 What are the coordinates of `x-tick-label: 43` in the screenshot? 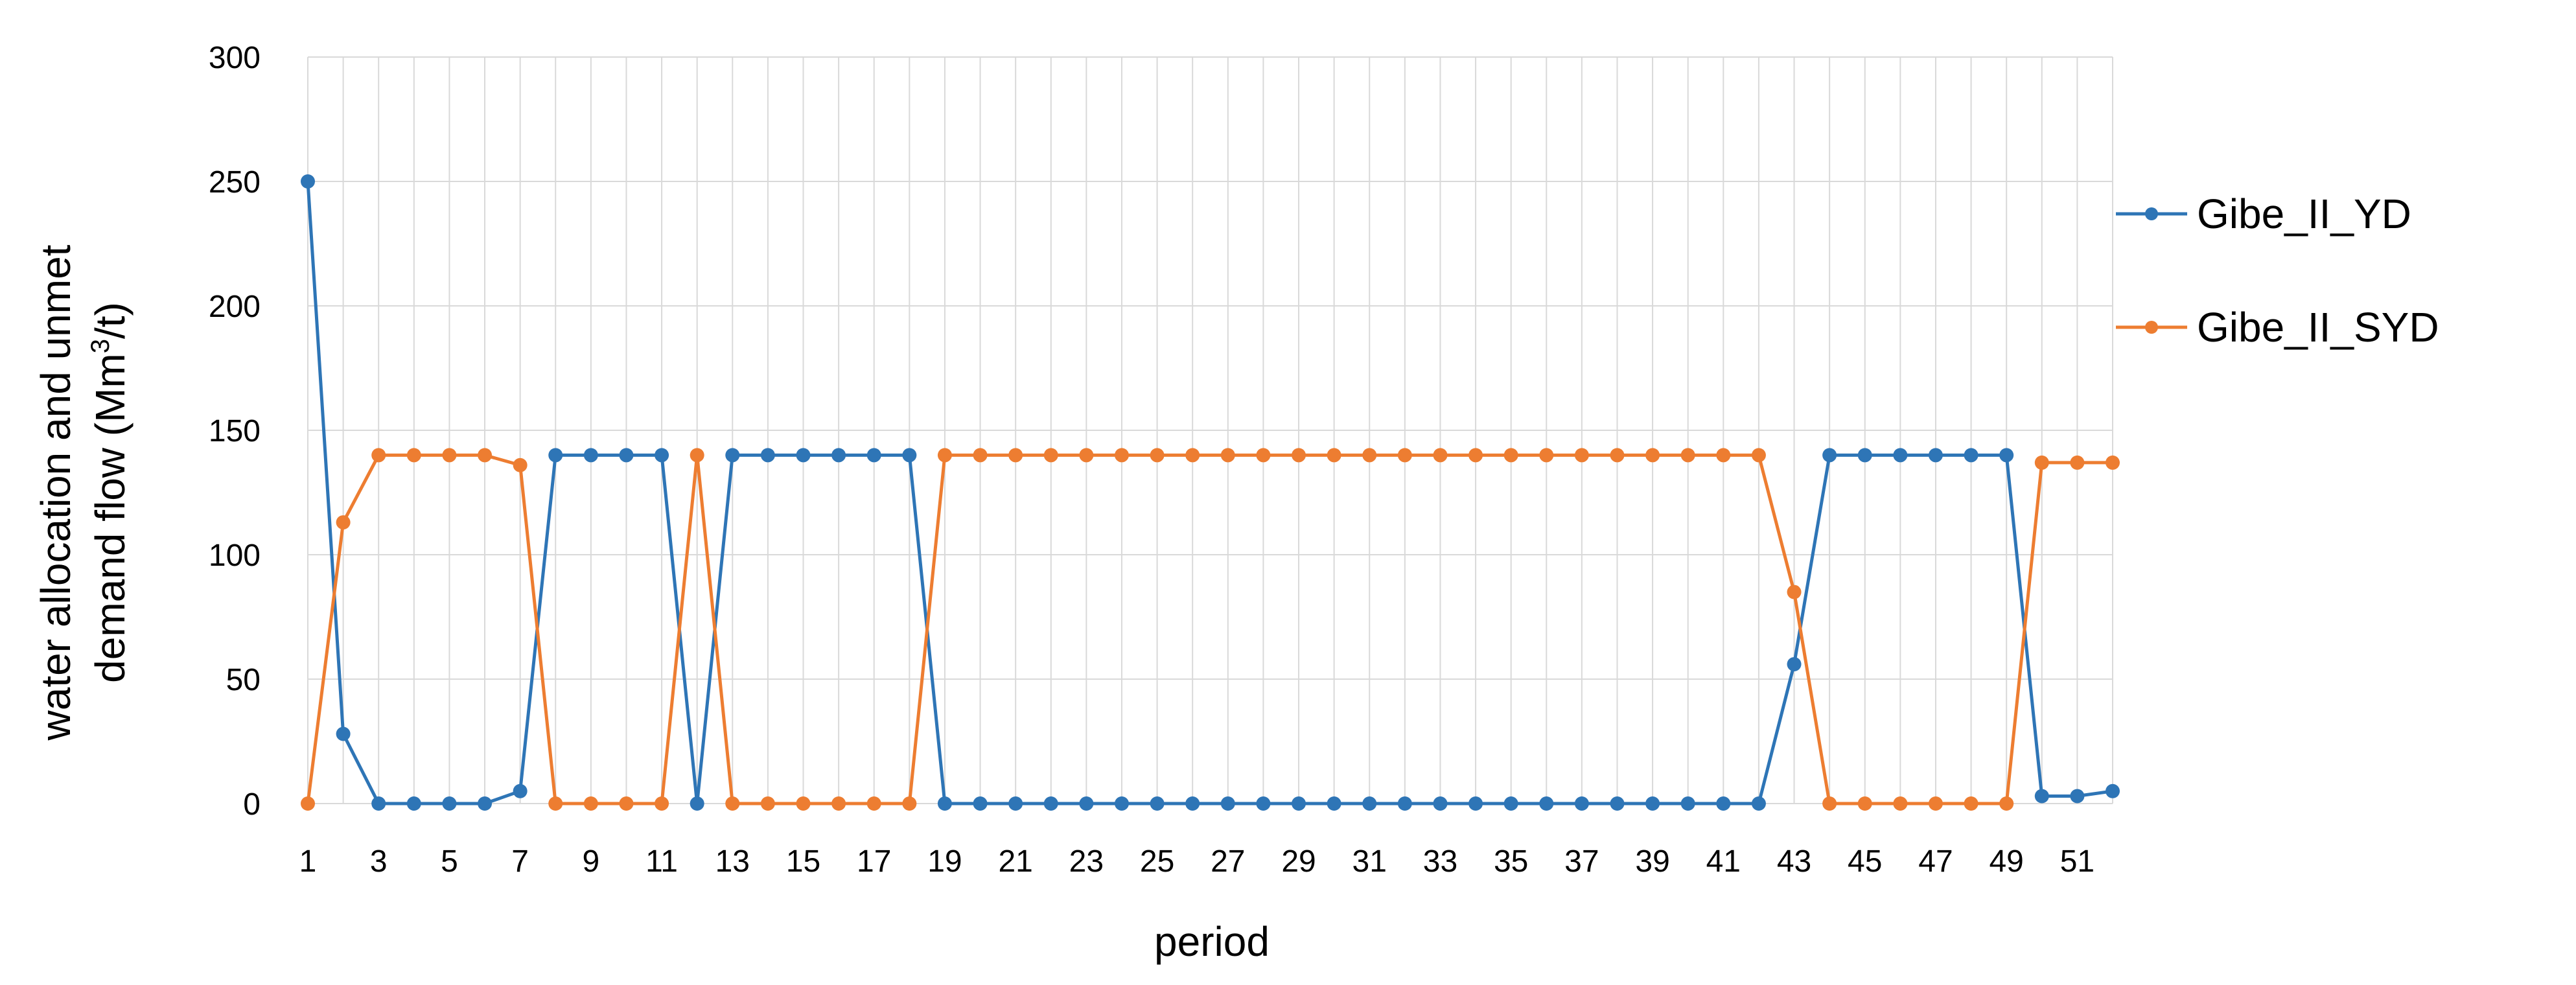 It's located at (1794, 861).